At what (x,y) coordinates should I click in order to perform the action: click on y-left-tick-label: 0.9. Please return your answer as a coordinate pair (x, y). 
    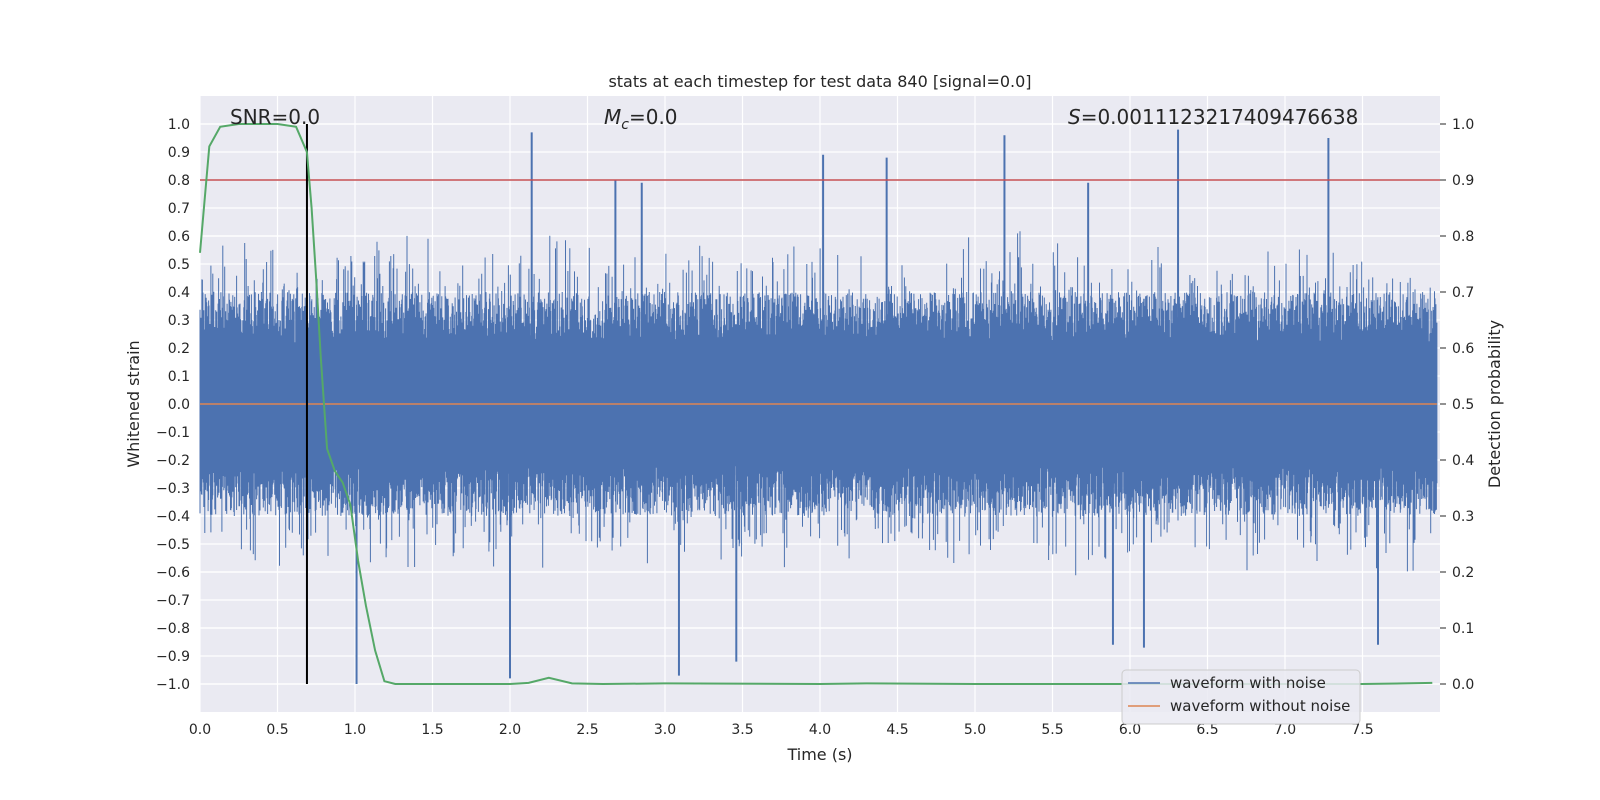
    Looking at the image, I should click on (179, 153).